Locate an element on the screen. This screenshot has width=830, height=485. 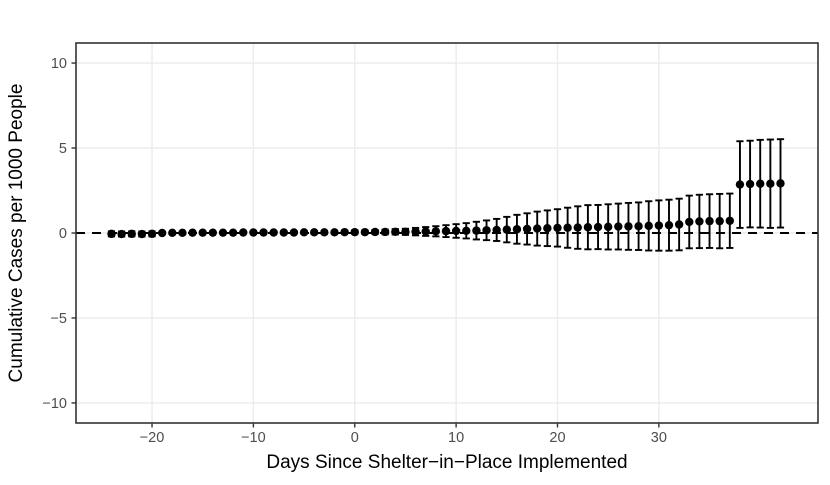
x-tick-label: 30 is located at coordinates (659, 438).